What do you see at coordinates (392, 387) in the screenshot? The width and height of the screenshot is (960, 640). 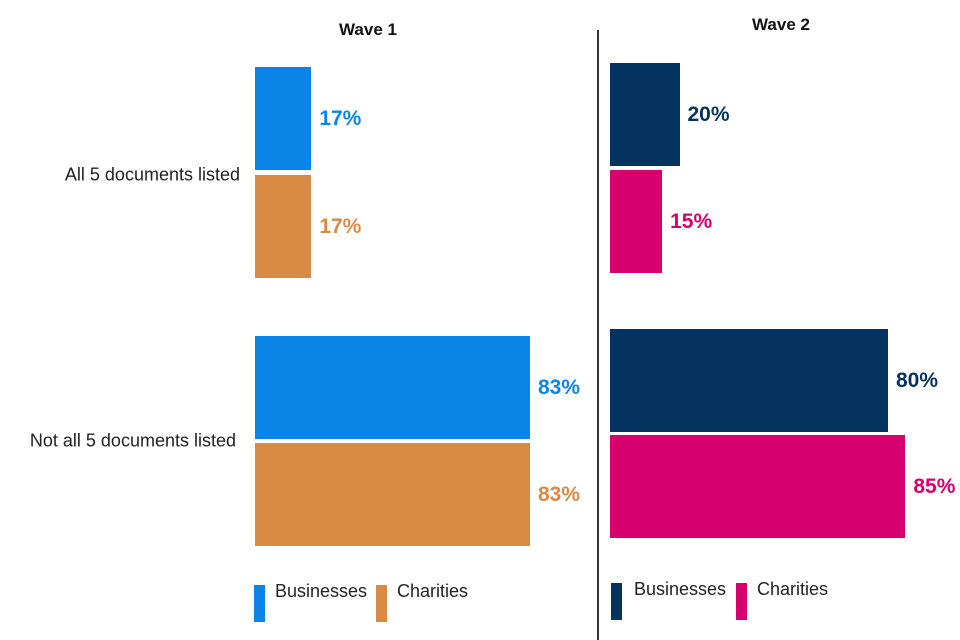 I see `bar-wave1-businesses-not-all` at bounding box center [392, 387].